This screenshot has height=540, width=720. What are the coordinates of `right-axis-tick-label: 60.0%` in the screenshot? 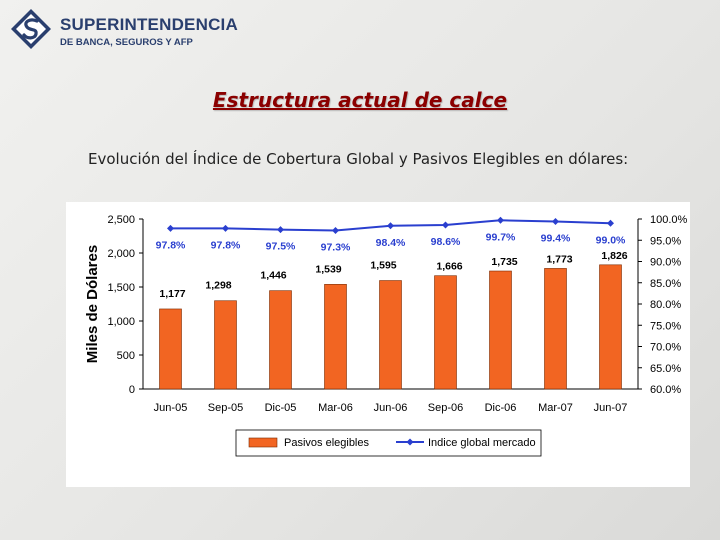 It's located at (665, 390).